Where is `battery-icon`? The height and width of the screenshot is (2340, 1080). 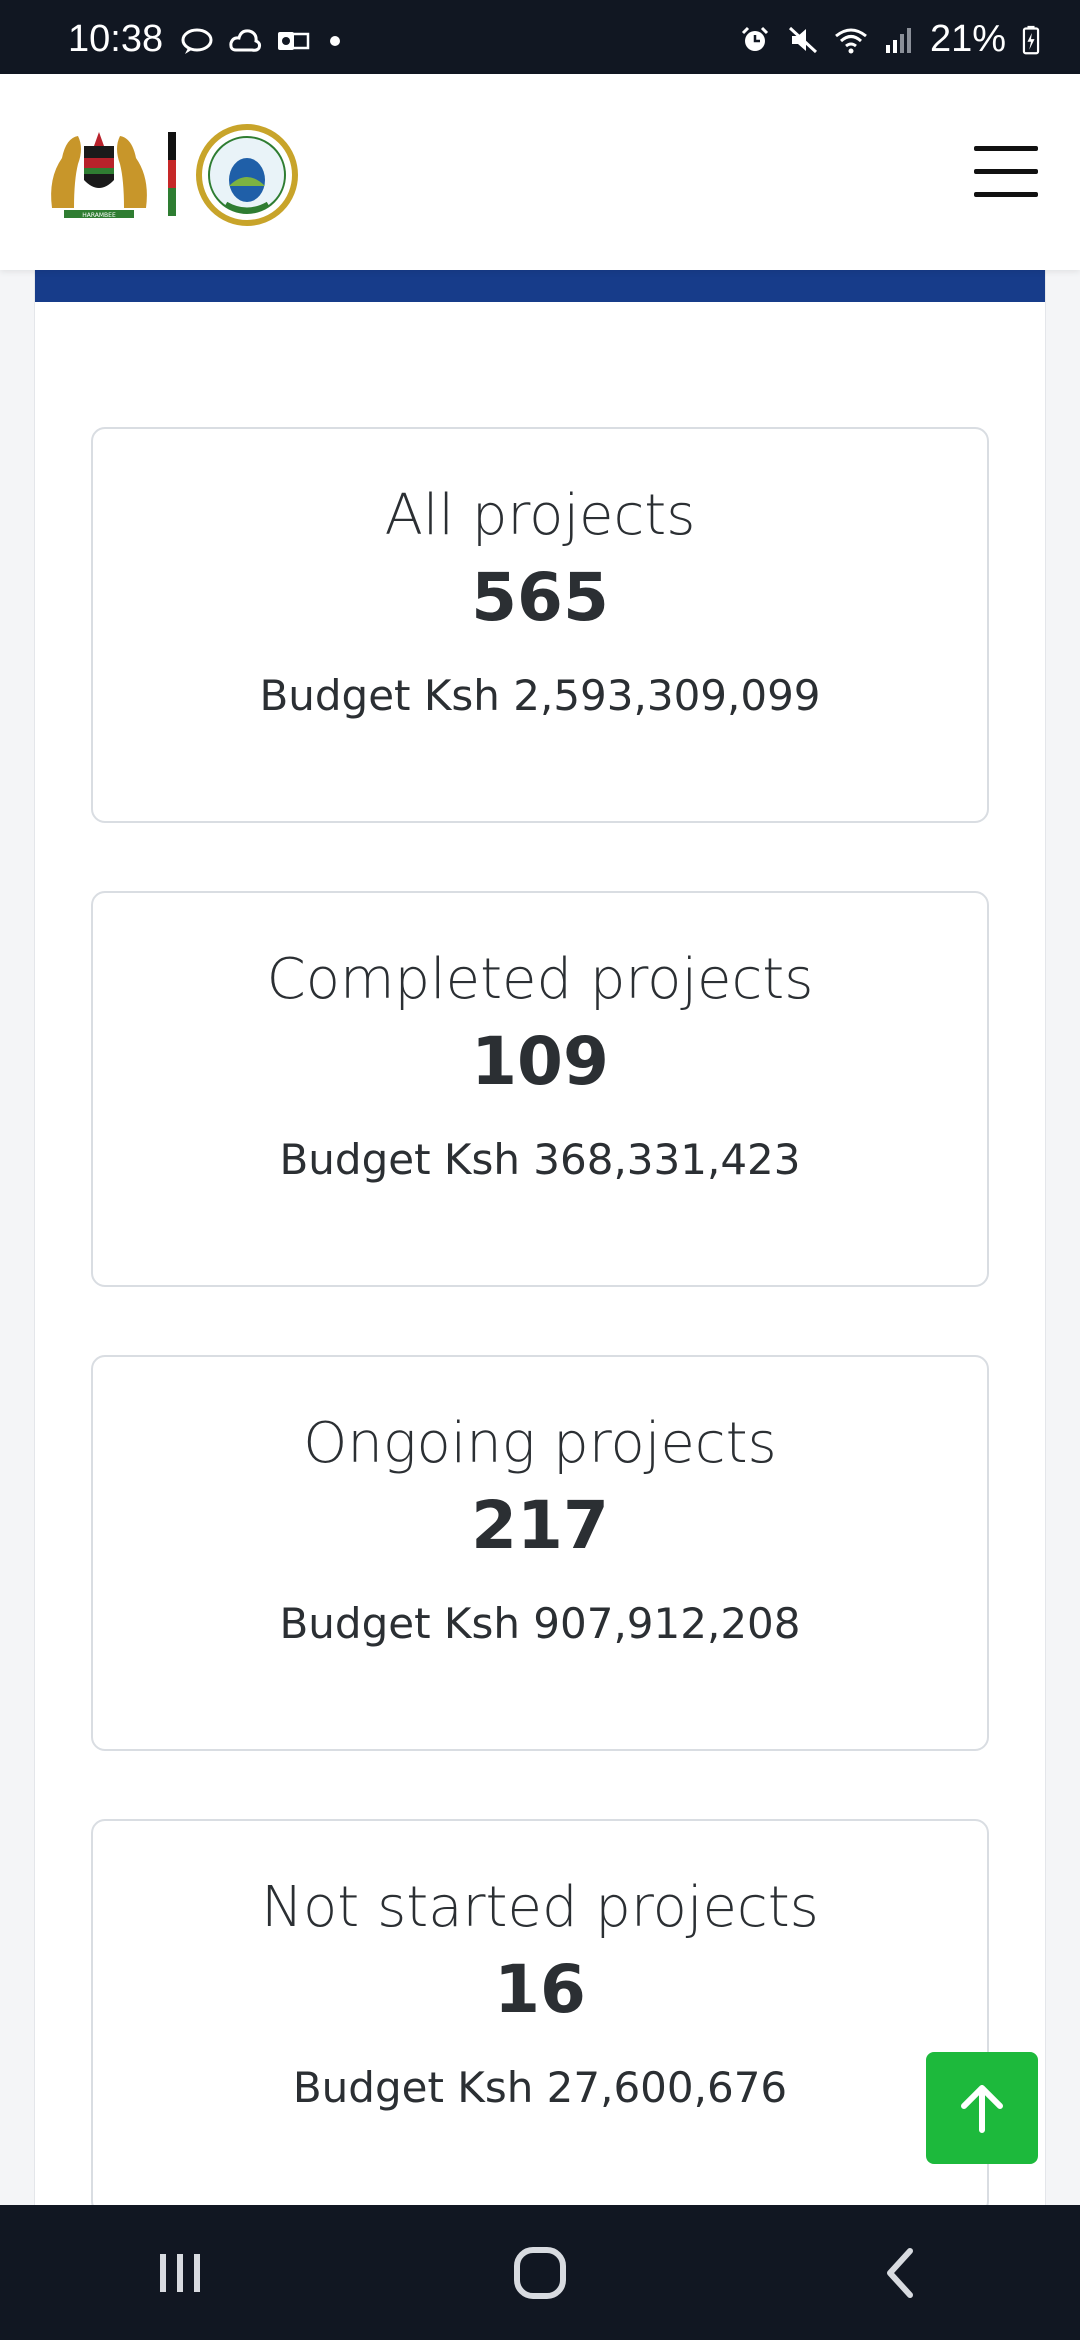
battery-icon is located at coordinates (1031, 39).